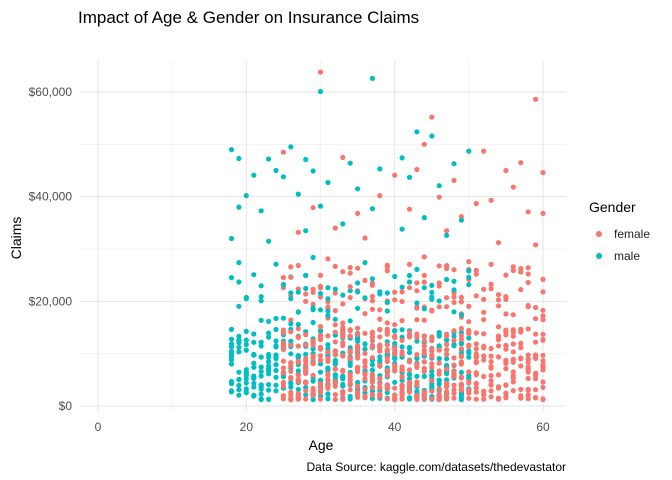 This screenshot has width=672, height=480. What do you see at coordinates (543, 427) in the screenshot?
I see `x-tick-label: 60` at bounding box center [543, 427].